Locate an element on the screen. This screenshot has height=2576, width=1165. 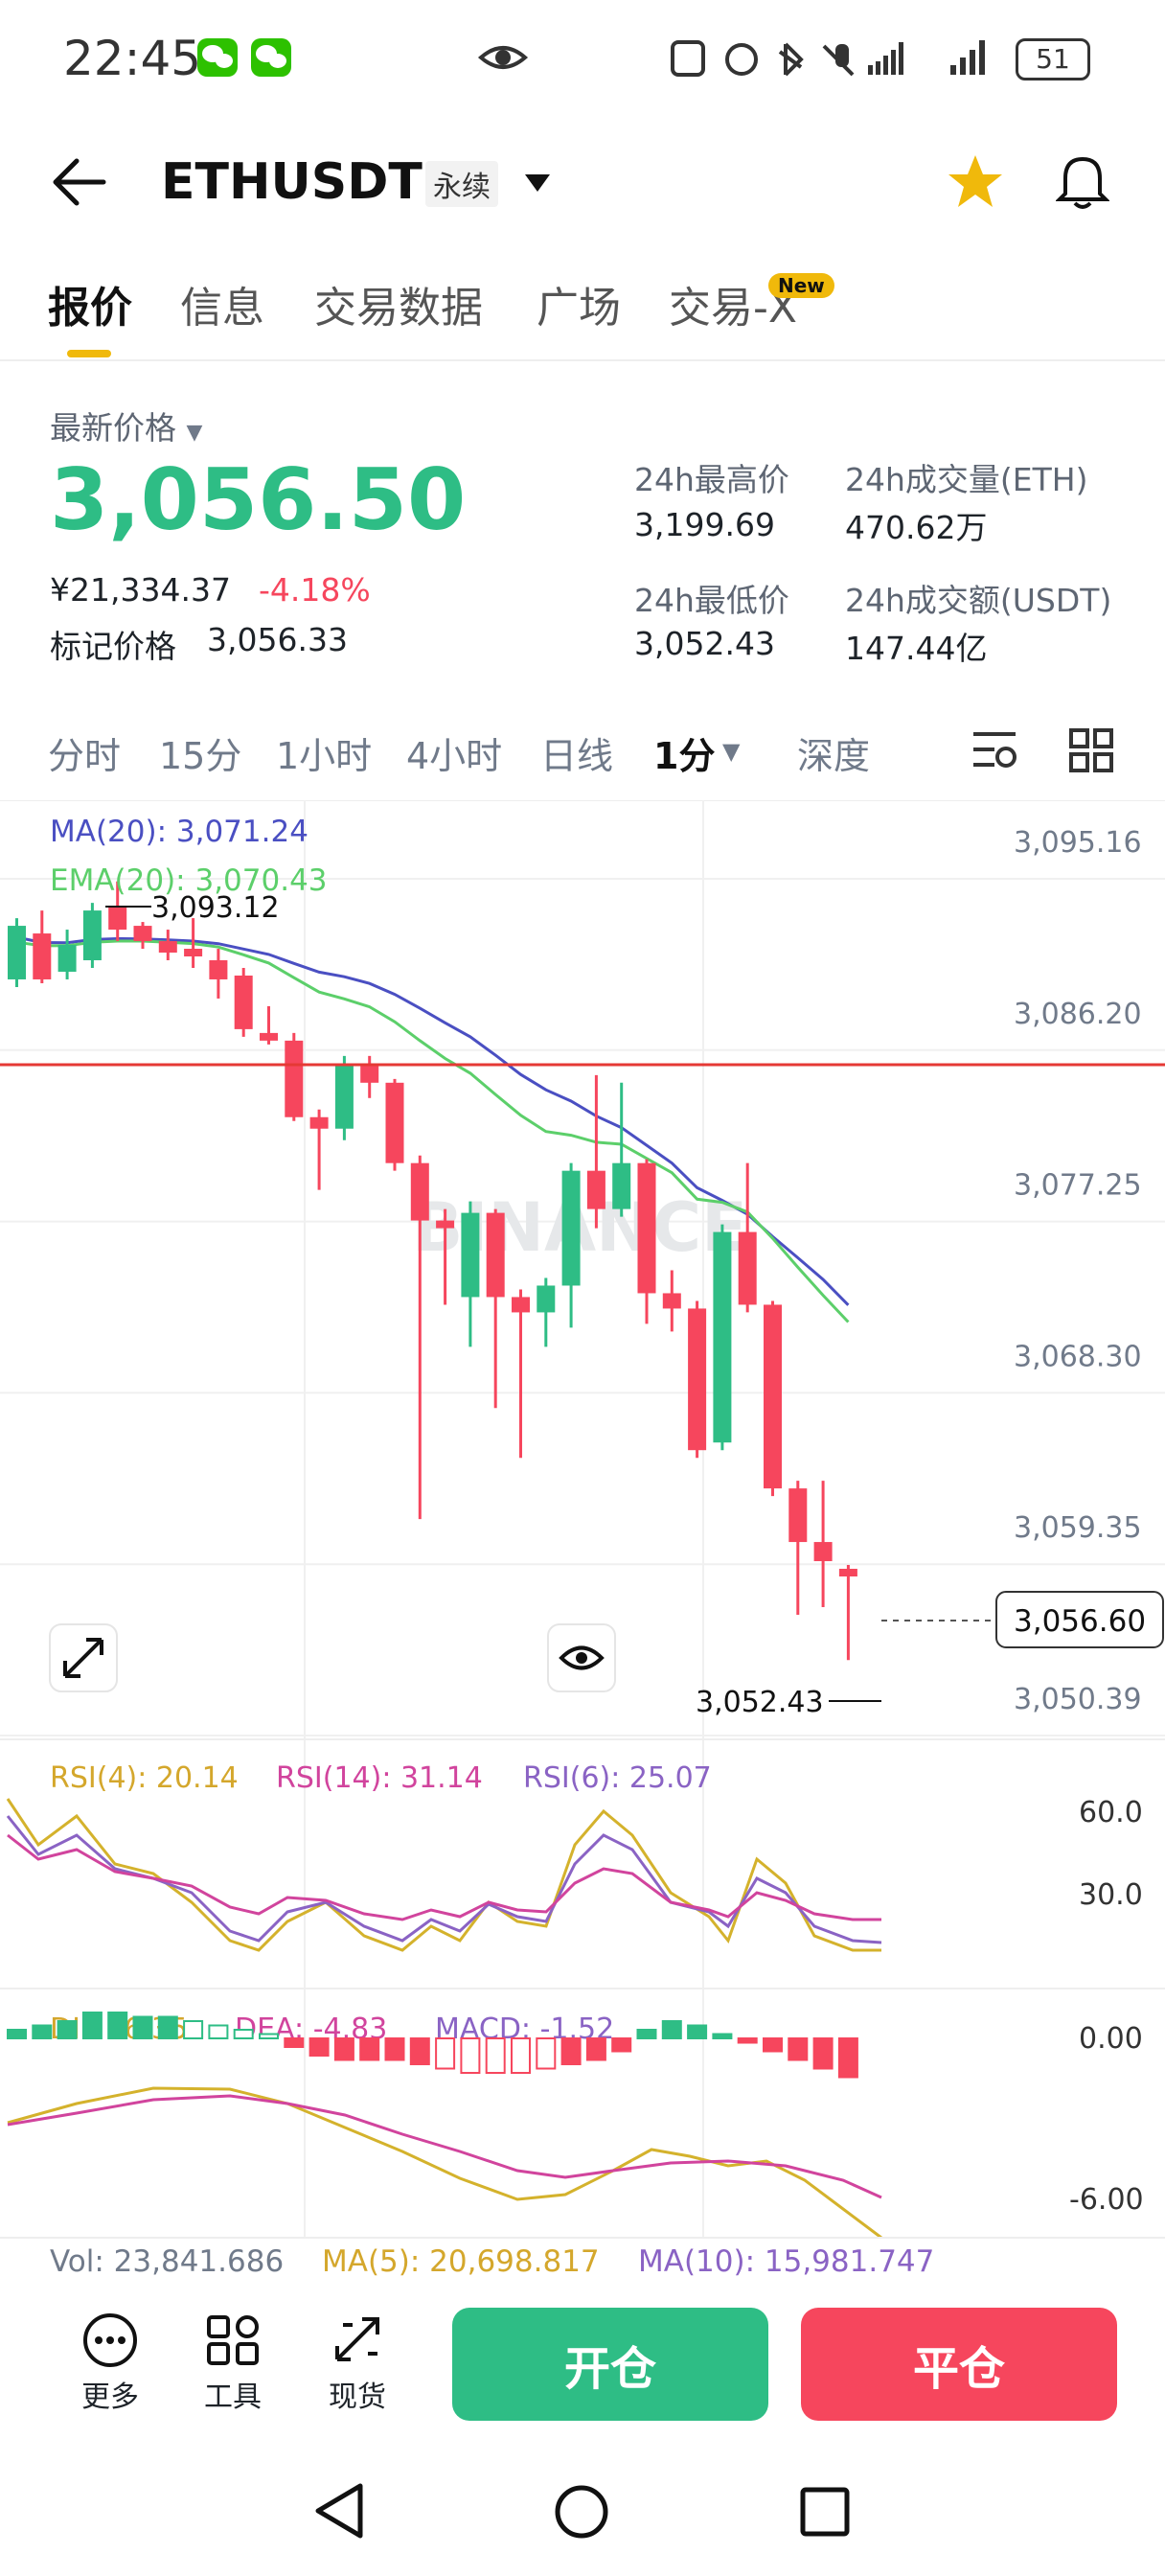
more-button: 更多 is located at coordinates (110, 2363).